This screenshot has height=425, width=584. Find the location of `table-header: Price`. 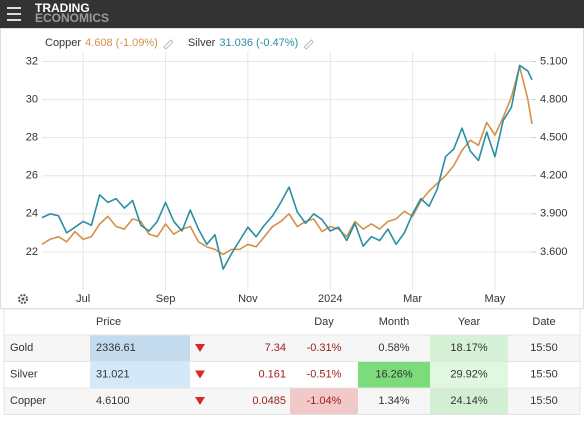

table-header: Price is located at coordinates (108, 322).